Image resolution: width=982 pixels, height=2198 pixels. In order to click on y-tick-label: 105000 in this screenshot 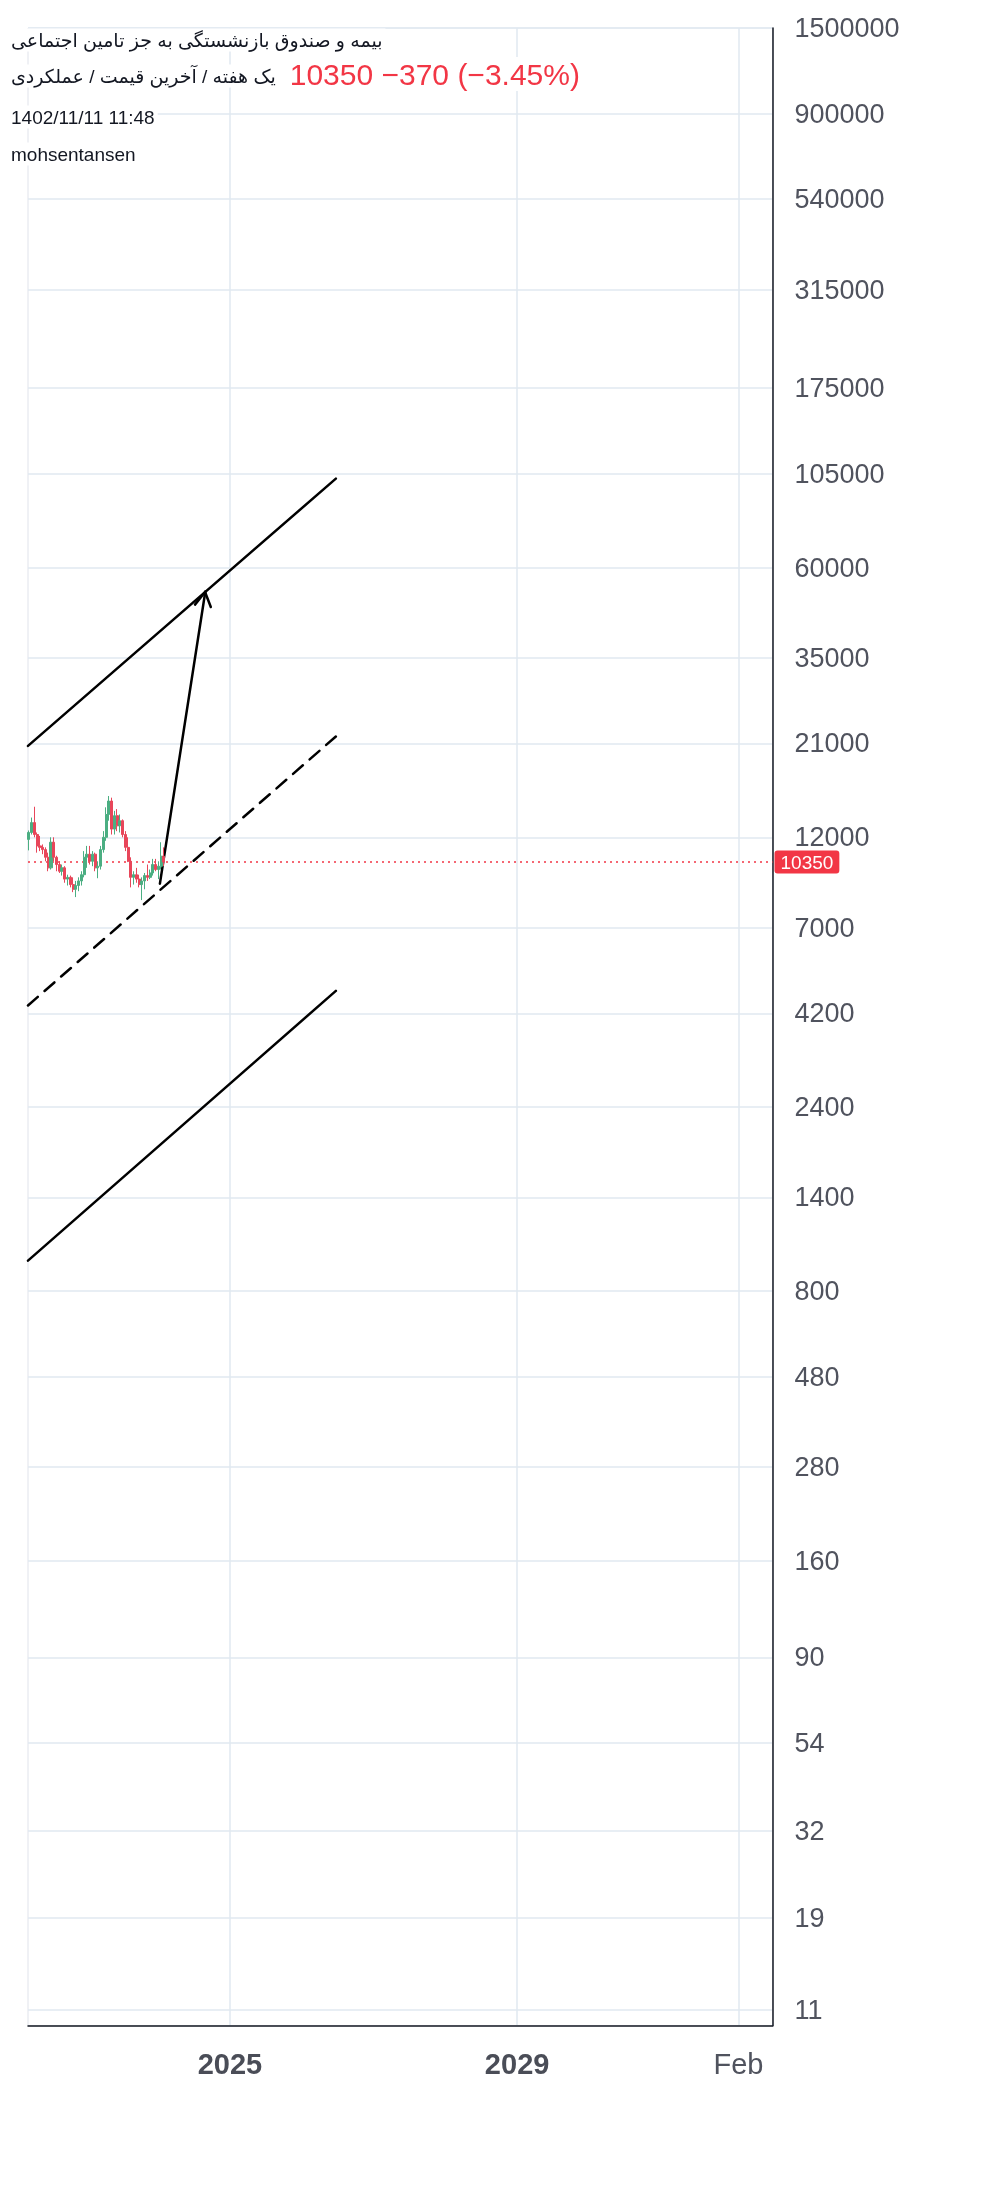, I will do `click(839, 473)`.